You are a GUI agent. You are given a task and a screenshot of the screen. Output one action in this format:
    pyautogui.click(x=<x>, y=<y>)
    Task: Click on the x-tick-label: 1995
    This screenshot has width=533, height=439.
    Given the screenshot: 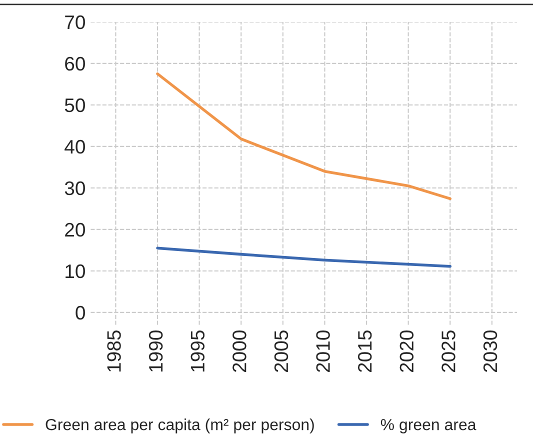 What is the action you would take?
    pyautogui.click(x=197, y=351)
    